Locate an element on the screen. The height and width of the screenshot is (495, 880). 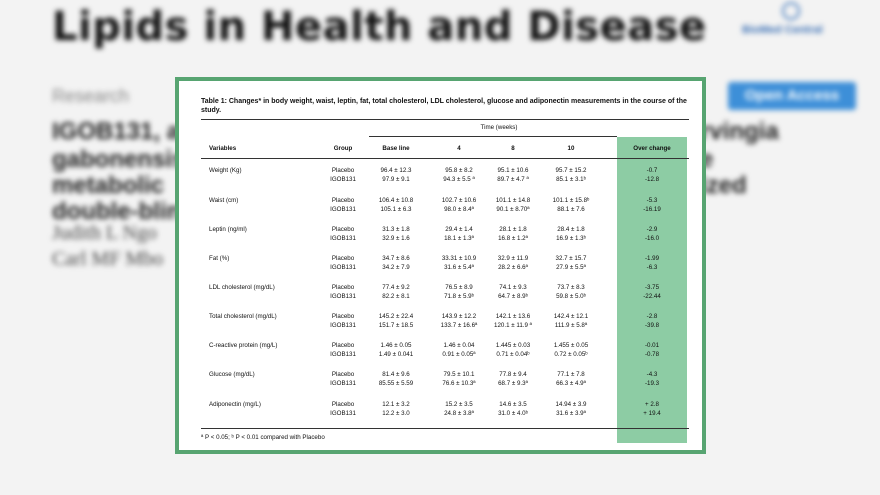
week8-cell: 120.1 ± 11.9 ª is located at coordinates (513, 325).